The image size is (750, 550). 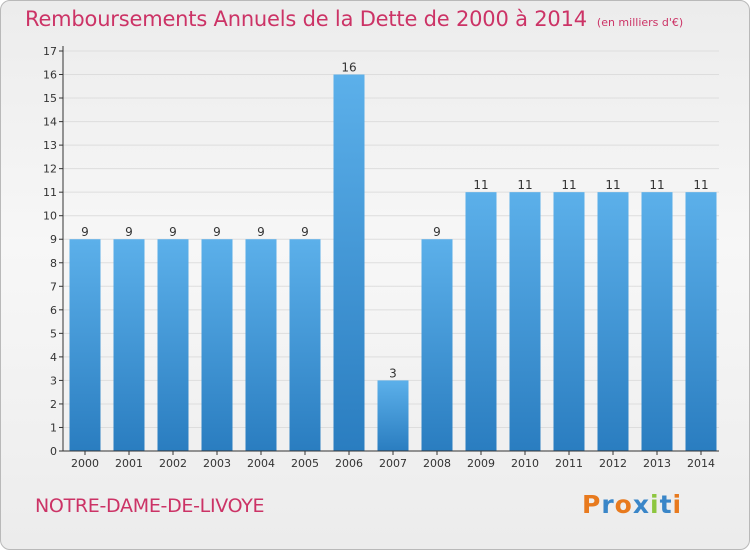 I want to click on y-tick-label: 12, so click(x=50, y=169).